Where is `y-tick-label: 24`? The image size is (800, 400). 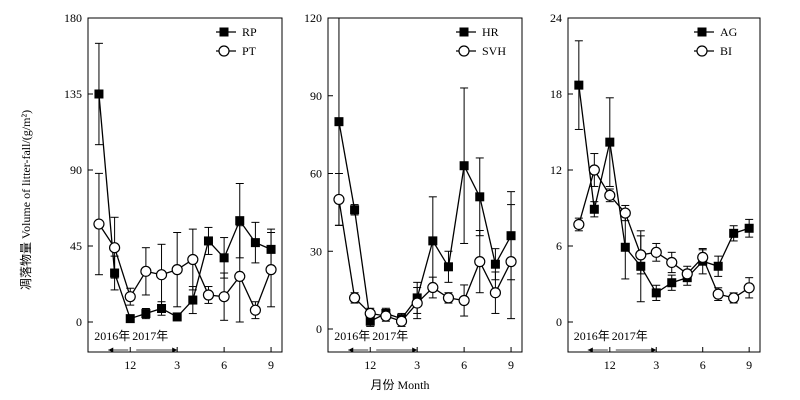 y-tick-label: 24 is located at coordinates (556, 18).